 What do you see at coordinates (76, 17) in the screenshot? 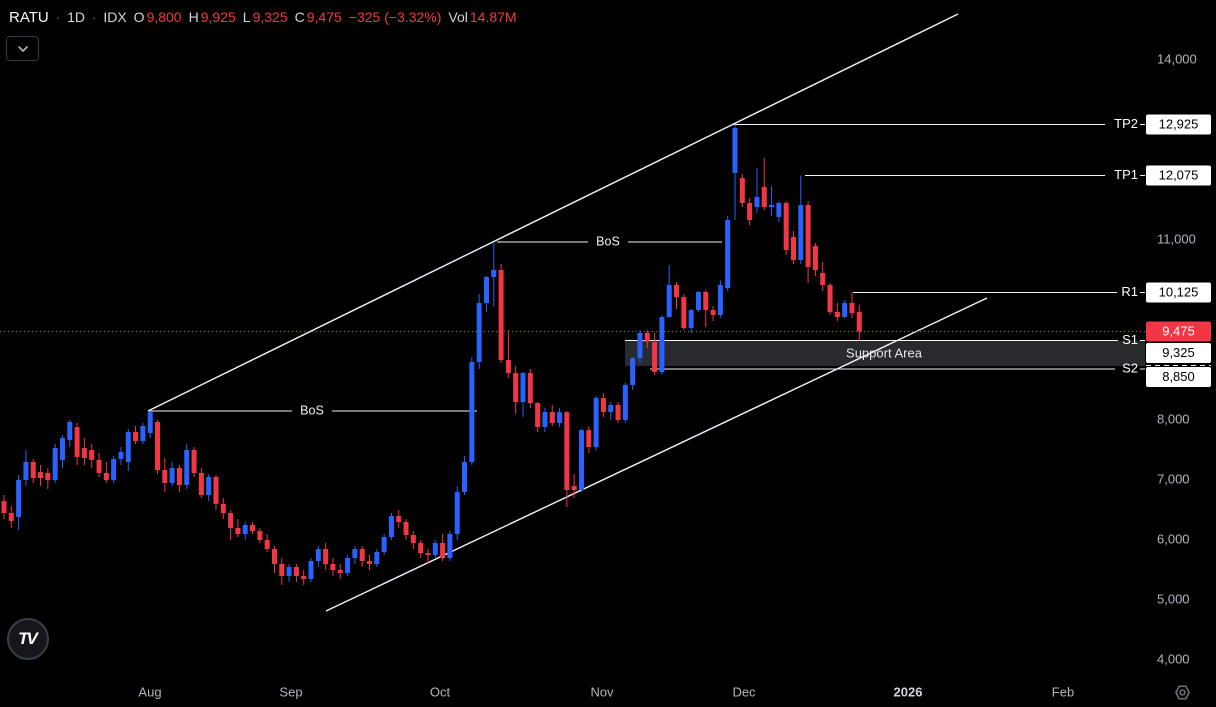
I see `interval-label: 1D` at bounding box center [76, 17].